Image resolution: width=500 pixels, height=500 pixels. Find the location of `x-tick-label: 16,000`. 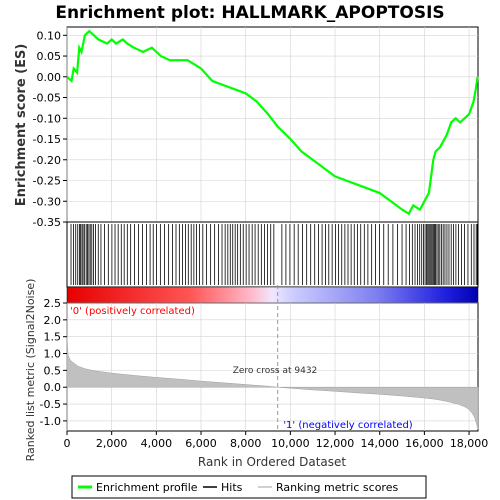

x-tick-label: 16,000 is located at coordinates (424, 443).